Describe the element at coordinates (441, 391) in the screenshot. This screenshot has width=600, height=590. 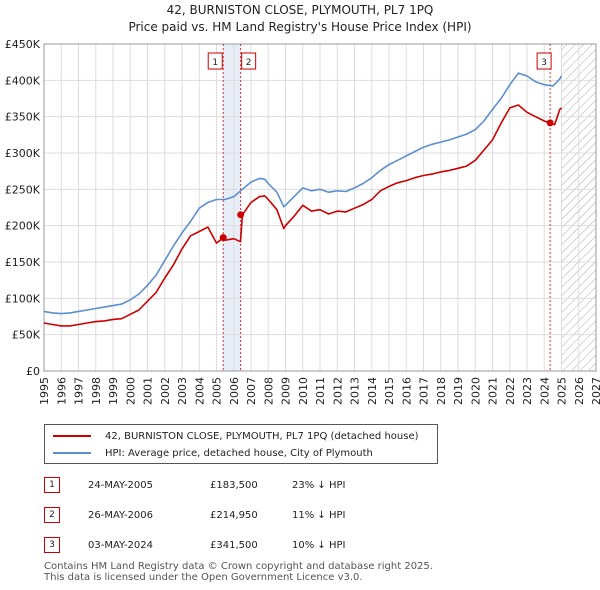
I see `x-tick-label: 2018` at that location.